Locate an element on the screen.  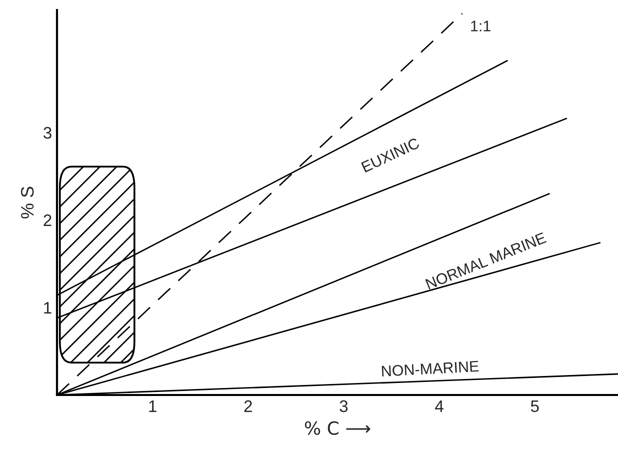
y-tick-label: 1 is located at coordinates (48, 308).